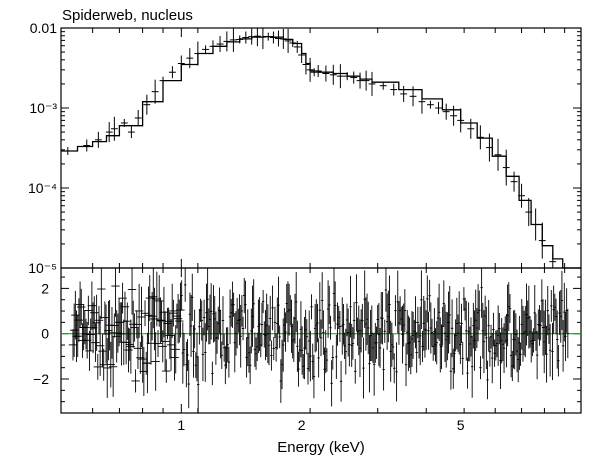 This screenshot has height=466, width=596. I want to click on residual-tick-label: 2, so click(45, 288).